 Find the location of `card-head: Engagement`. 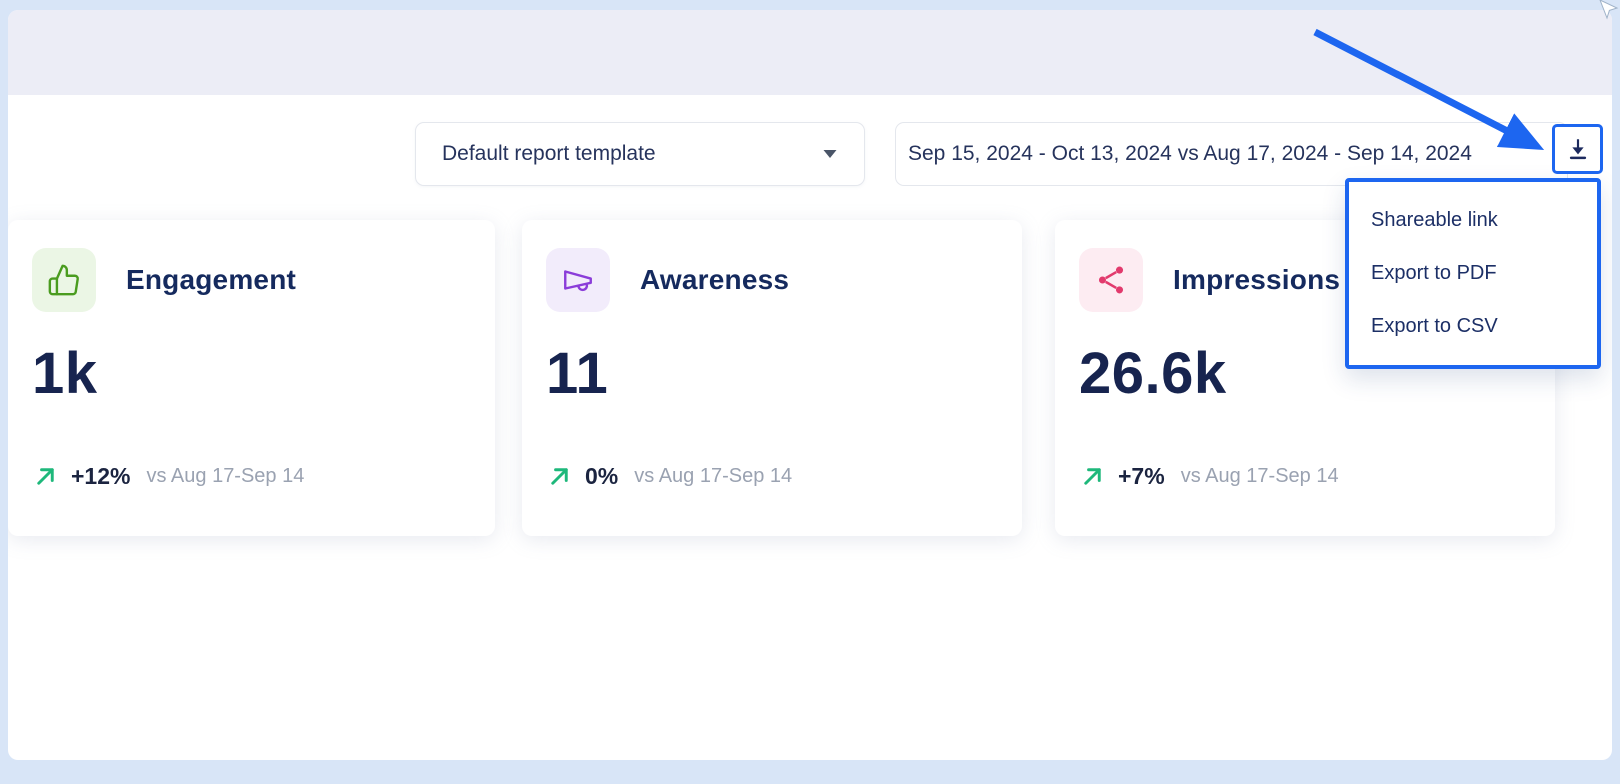

card-head: Engagement is located at coordinates (251, 280).